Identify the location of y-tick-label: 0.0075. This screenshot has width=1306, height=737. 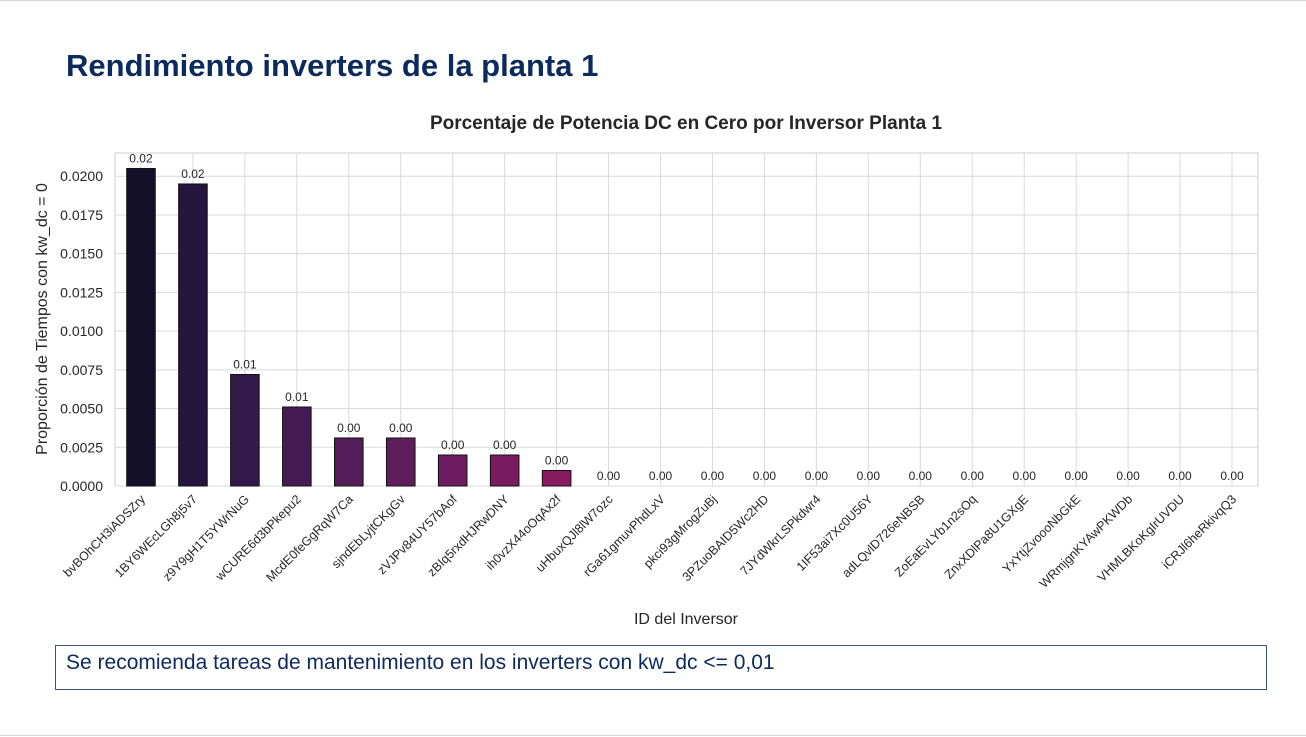
(81, 370).